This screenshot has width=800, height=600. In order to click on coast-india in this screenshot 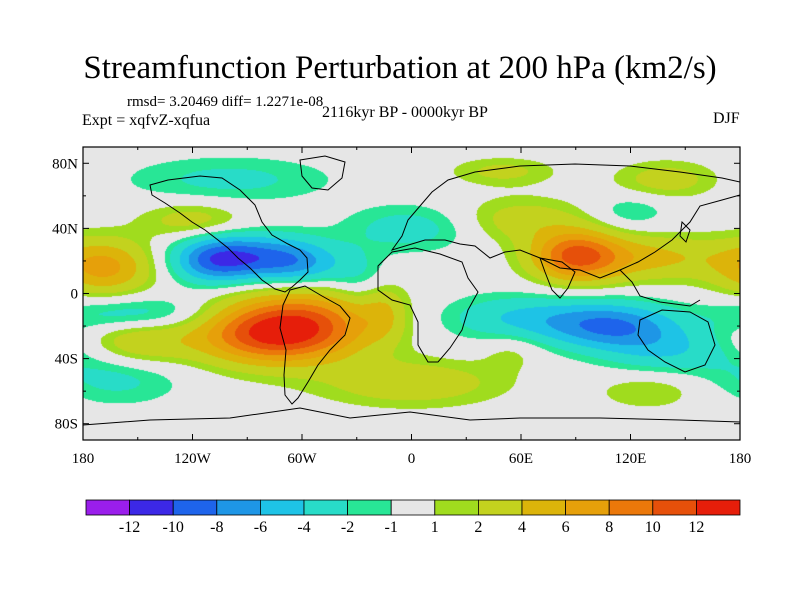, I will do `click(557, 278)`.